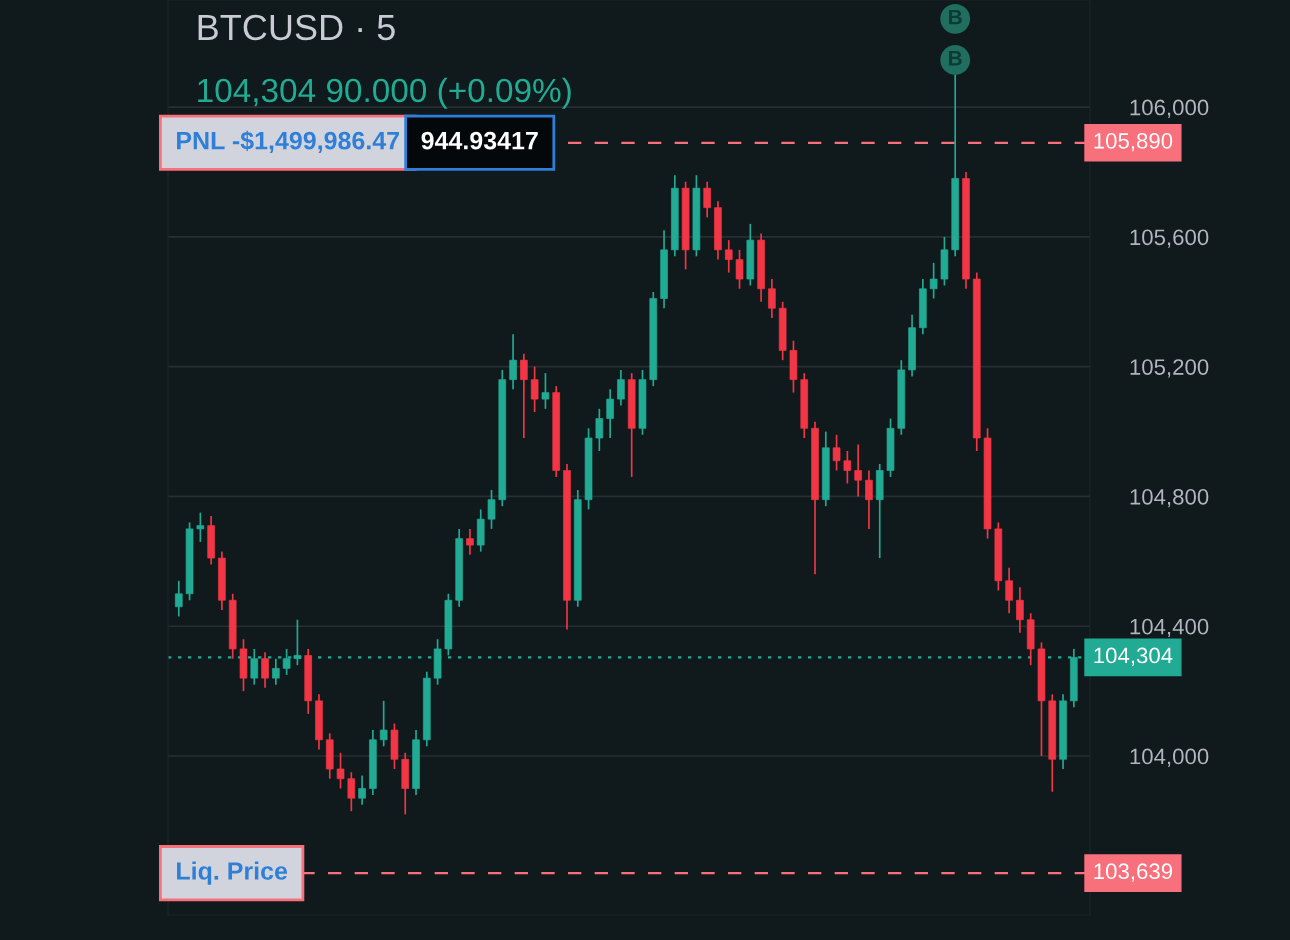 The image size is (1290, 940). What do you see at coordinates (1133, 872) in the screenshot?
I see `ref-line-label: 103,639` at bounding box center [1133, 872].